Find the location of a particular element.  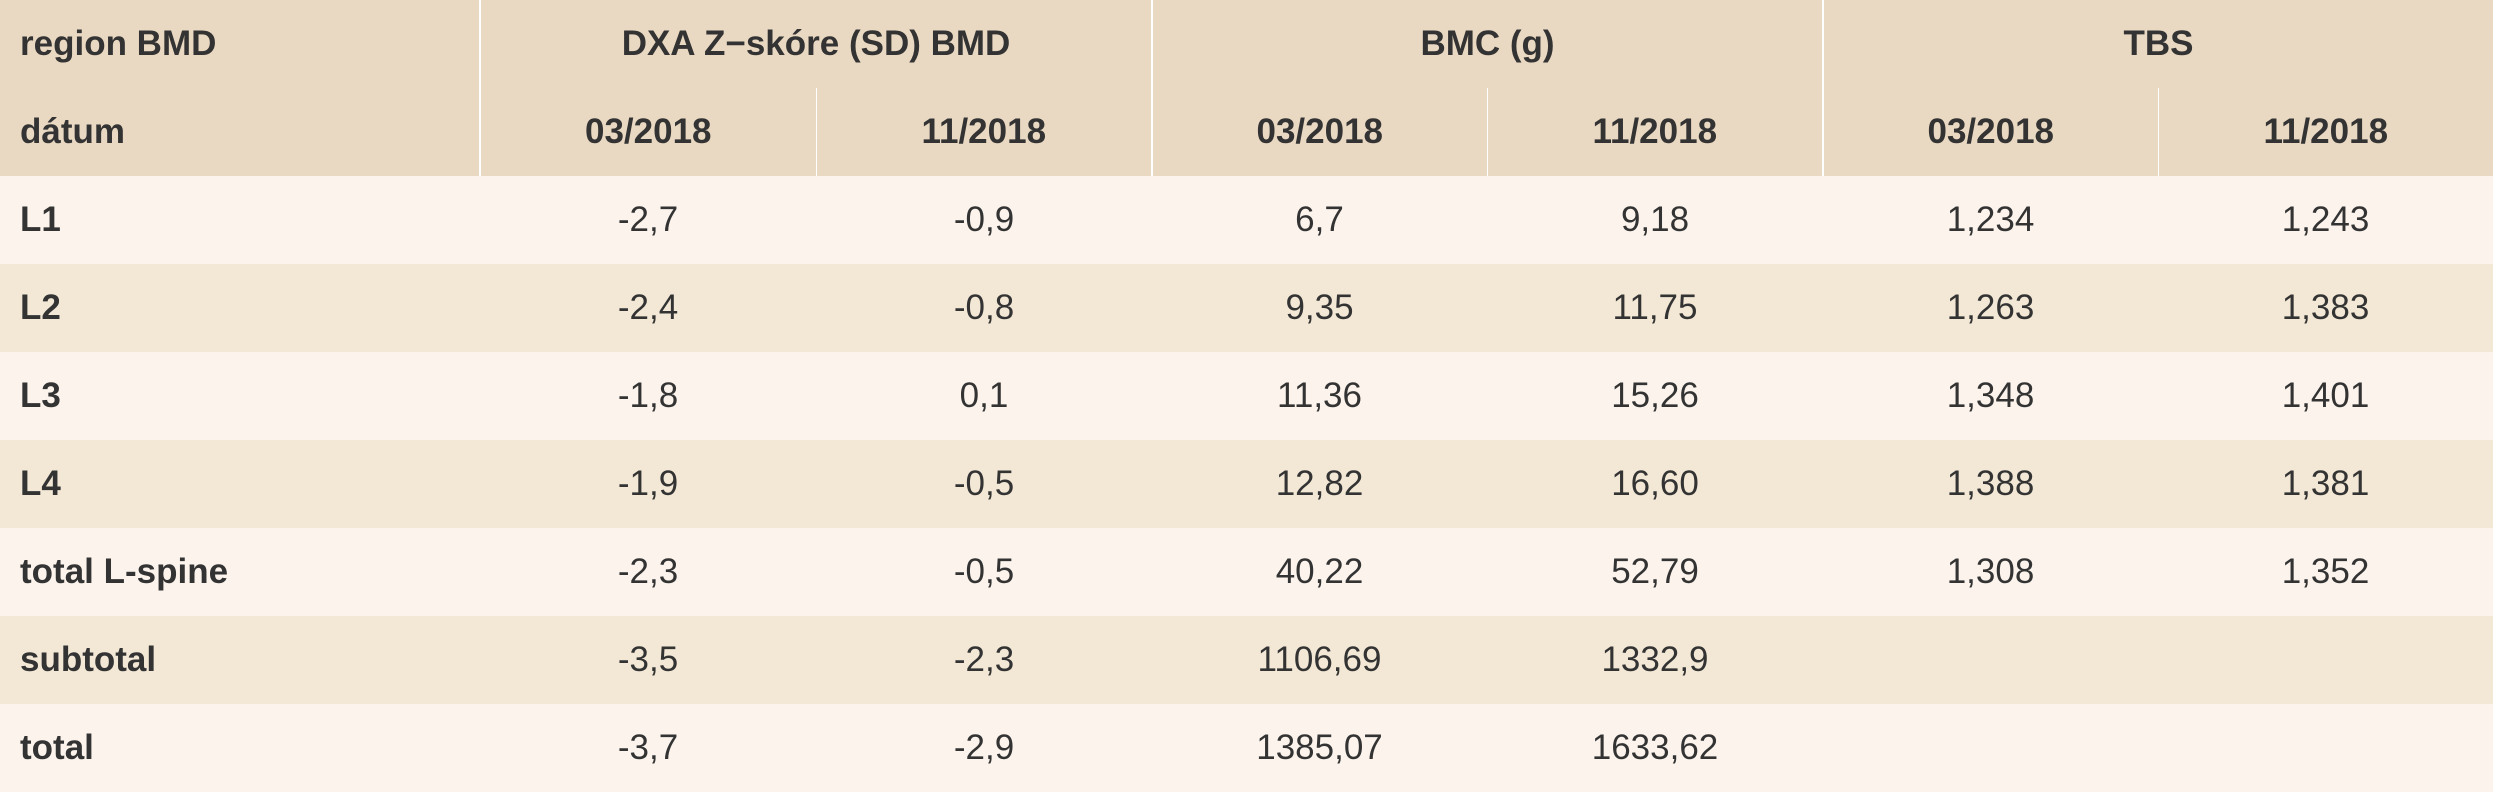

header-group-bmc: BMC (g) is located at coordinates (1487, 44).